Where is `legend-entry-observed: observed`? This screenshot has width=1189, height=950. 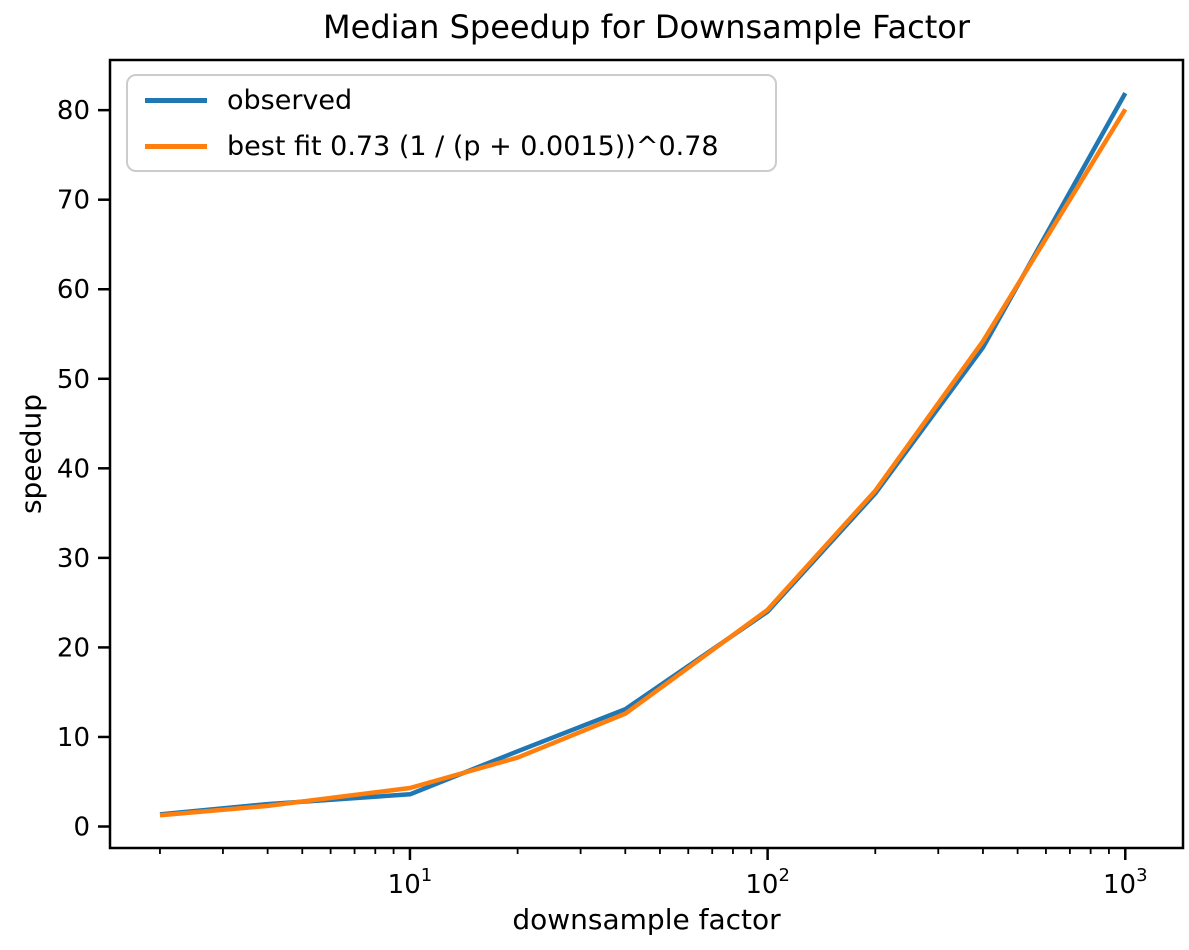
legend-entry-observed: observed is located at coordinates (451, 100).